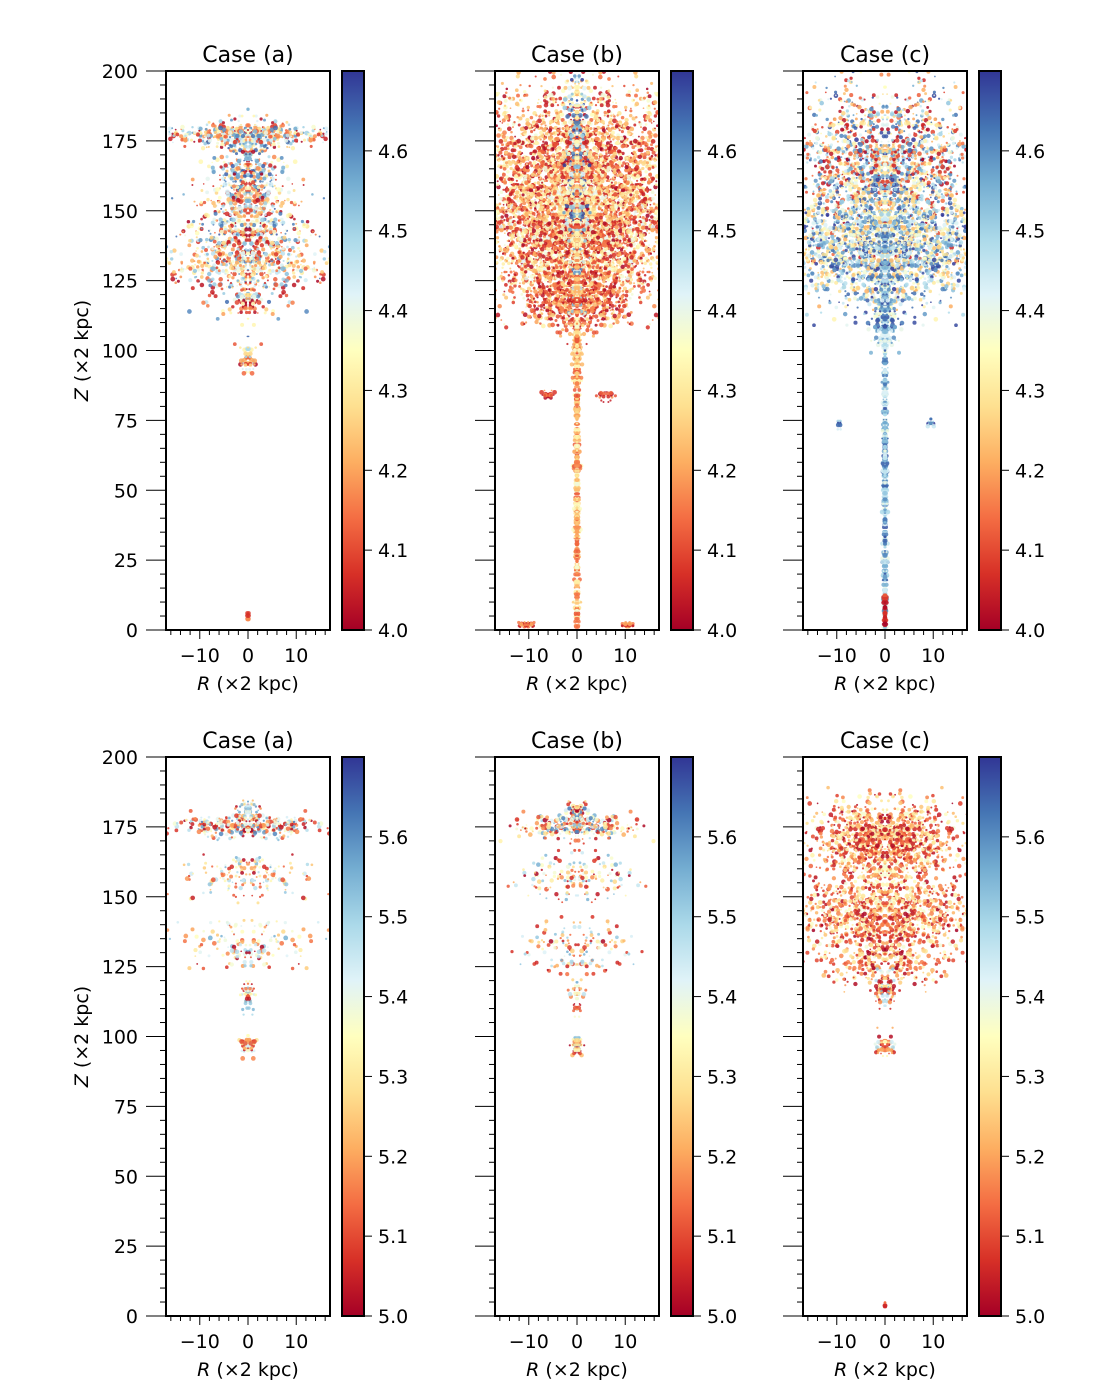 The image size is (1100, 1400). Describe the element at coordinates (200, 656) in the screenshot. I see `x-tick-label: −10` at that location.